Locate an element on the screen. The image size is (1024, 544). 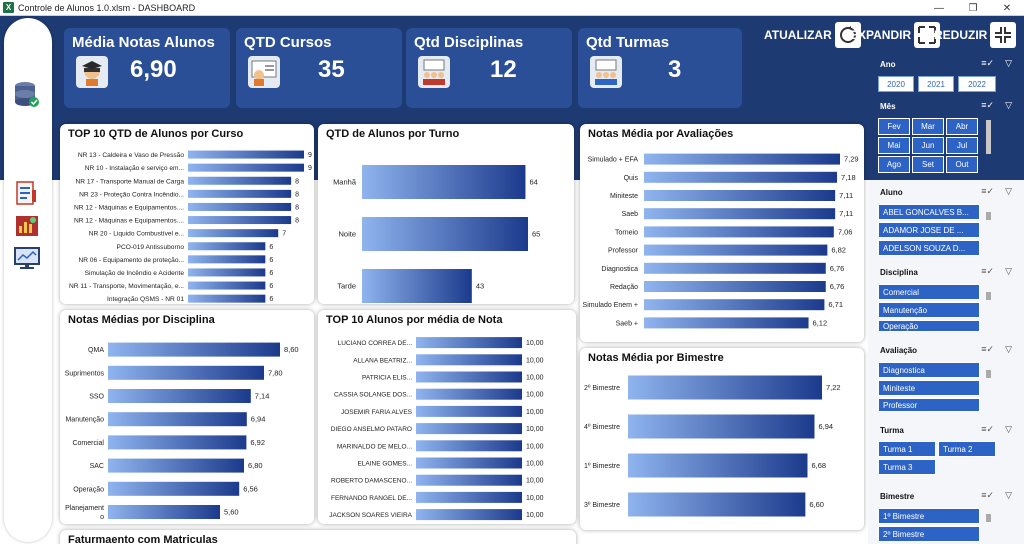
close-icon: ✕ is located at coordinates (1007, 8).